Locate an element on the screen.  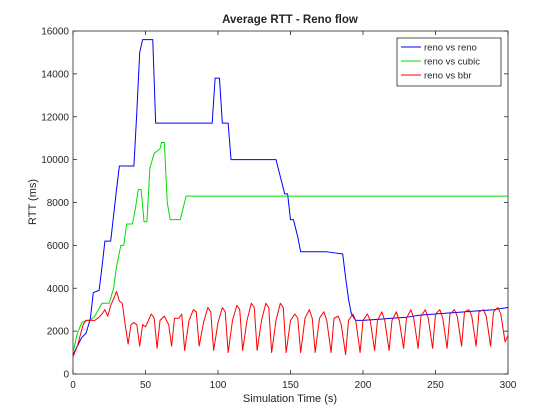
y-tick-label: 6000 is located at coordinates (58, 246).